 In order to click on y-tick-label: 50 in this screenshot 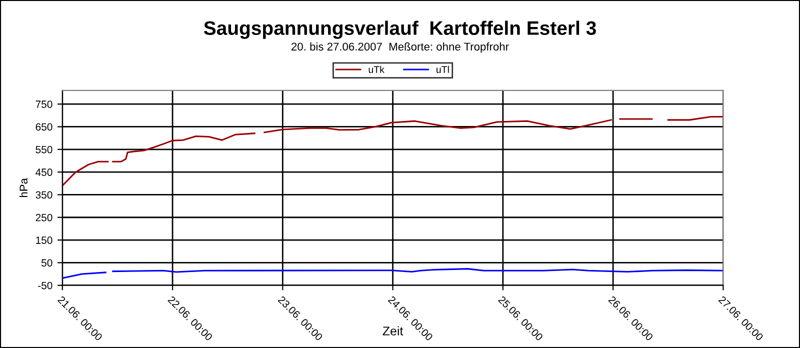, I will do `click(47, 263)`.